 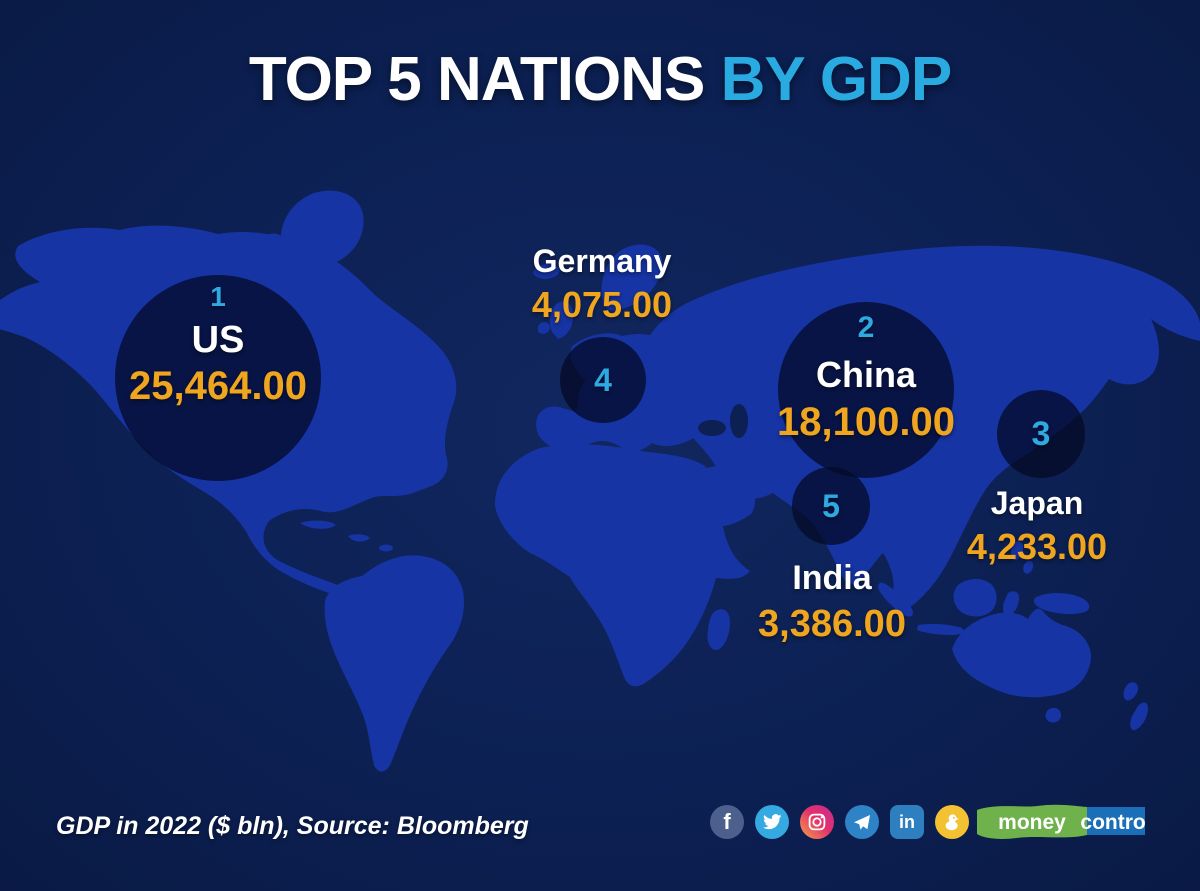 What do you see at coordinates (839, 822) in the screenshot?
I see `social-icons-row: f in` at bounding box center [839, 822].